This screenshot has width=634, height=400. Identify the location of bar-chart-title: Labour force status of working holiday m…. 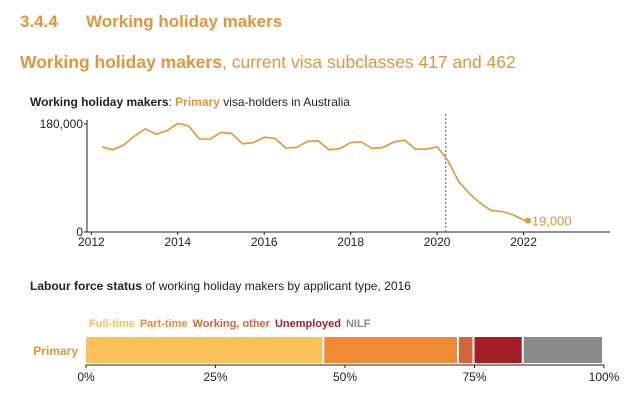
(220, 286).